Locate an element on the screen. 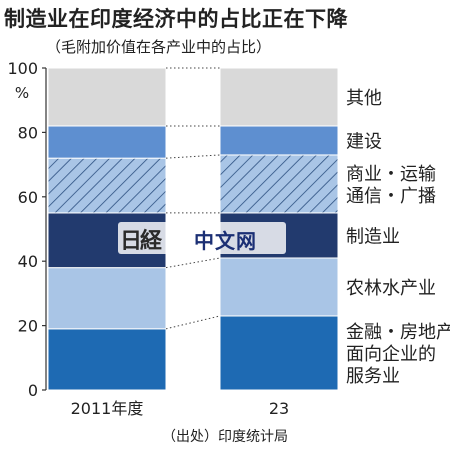 The width and height of the screenshot is (450, 450). y-unit-label: % is located at coordinates (22, 93).